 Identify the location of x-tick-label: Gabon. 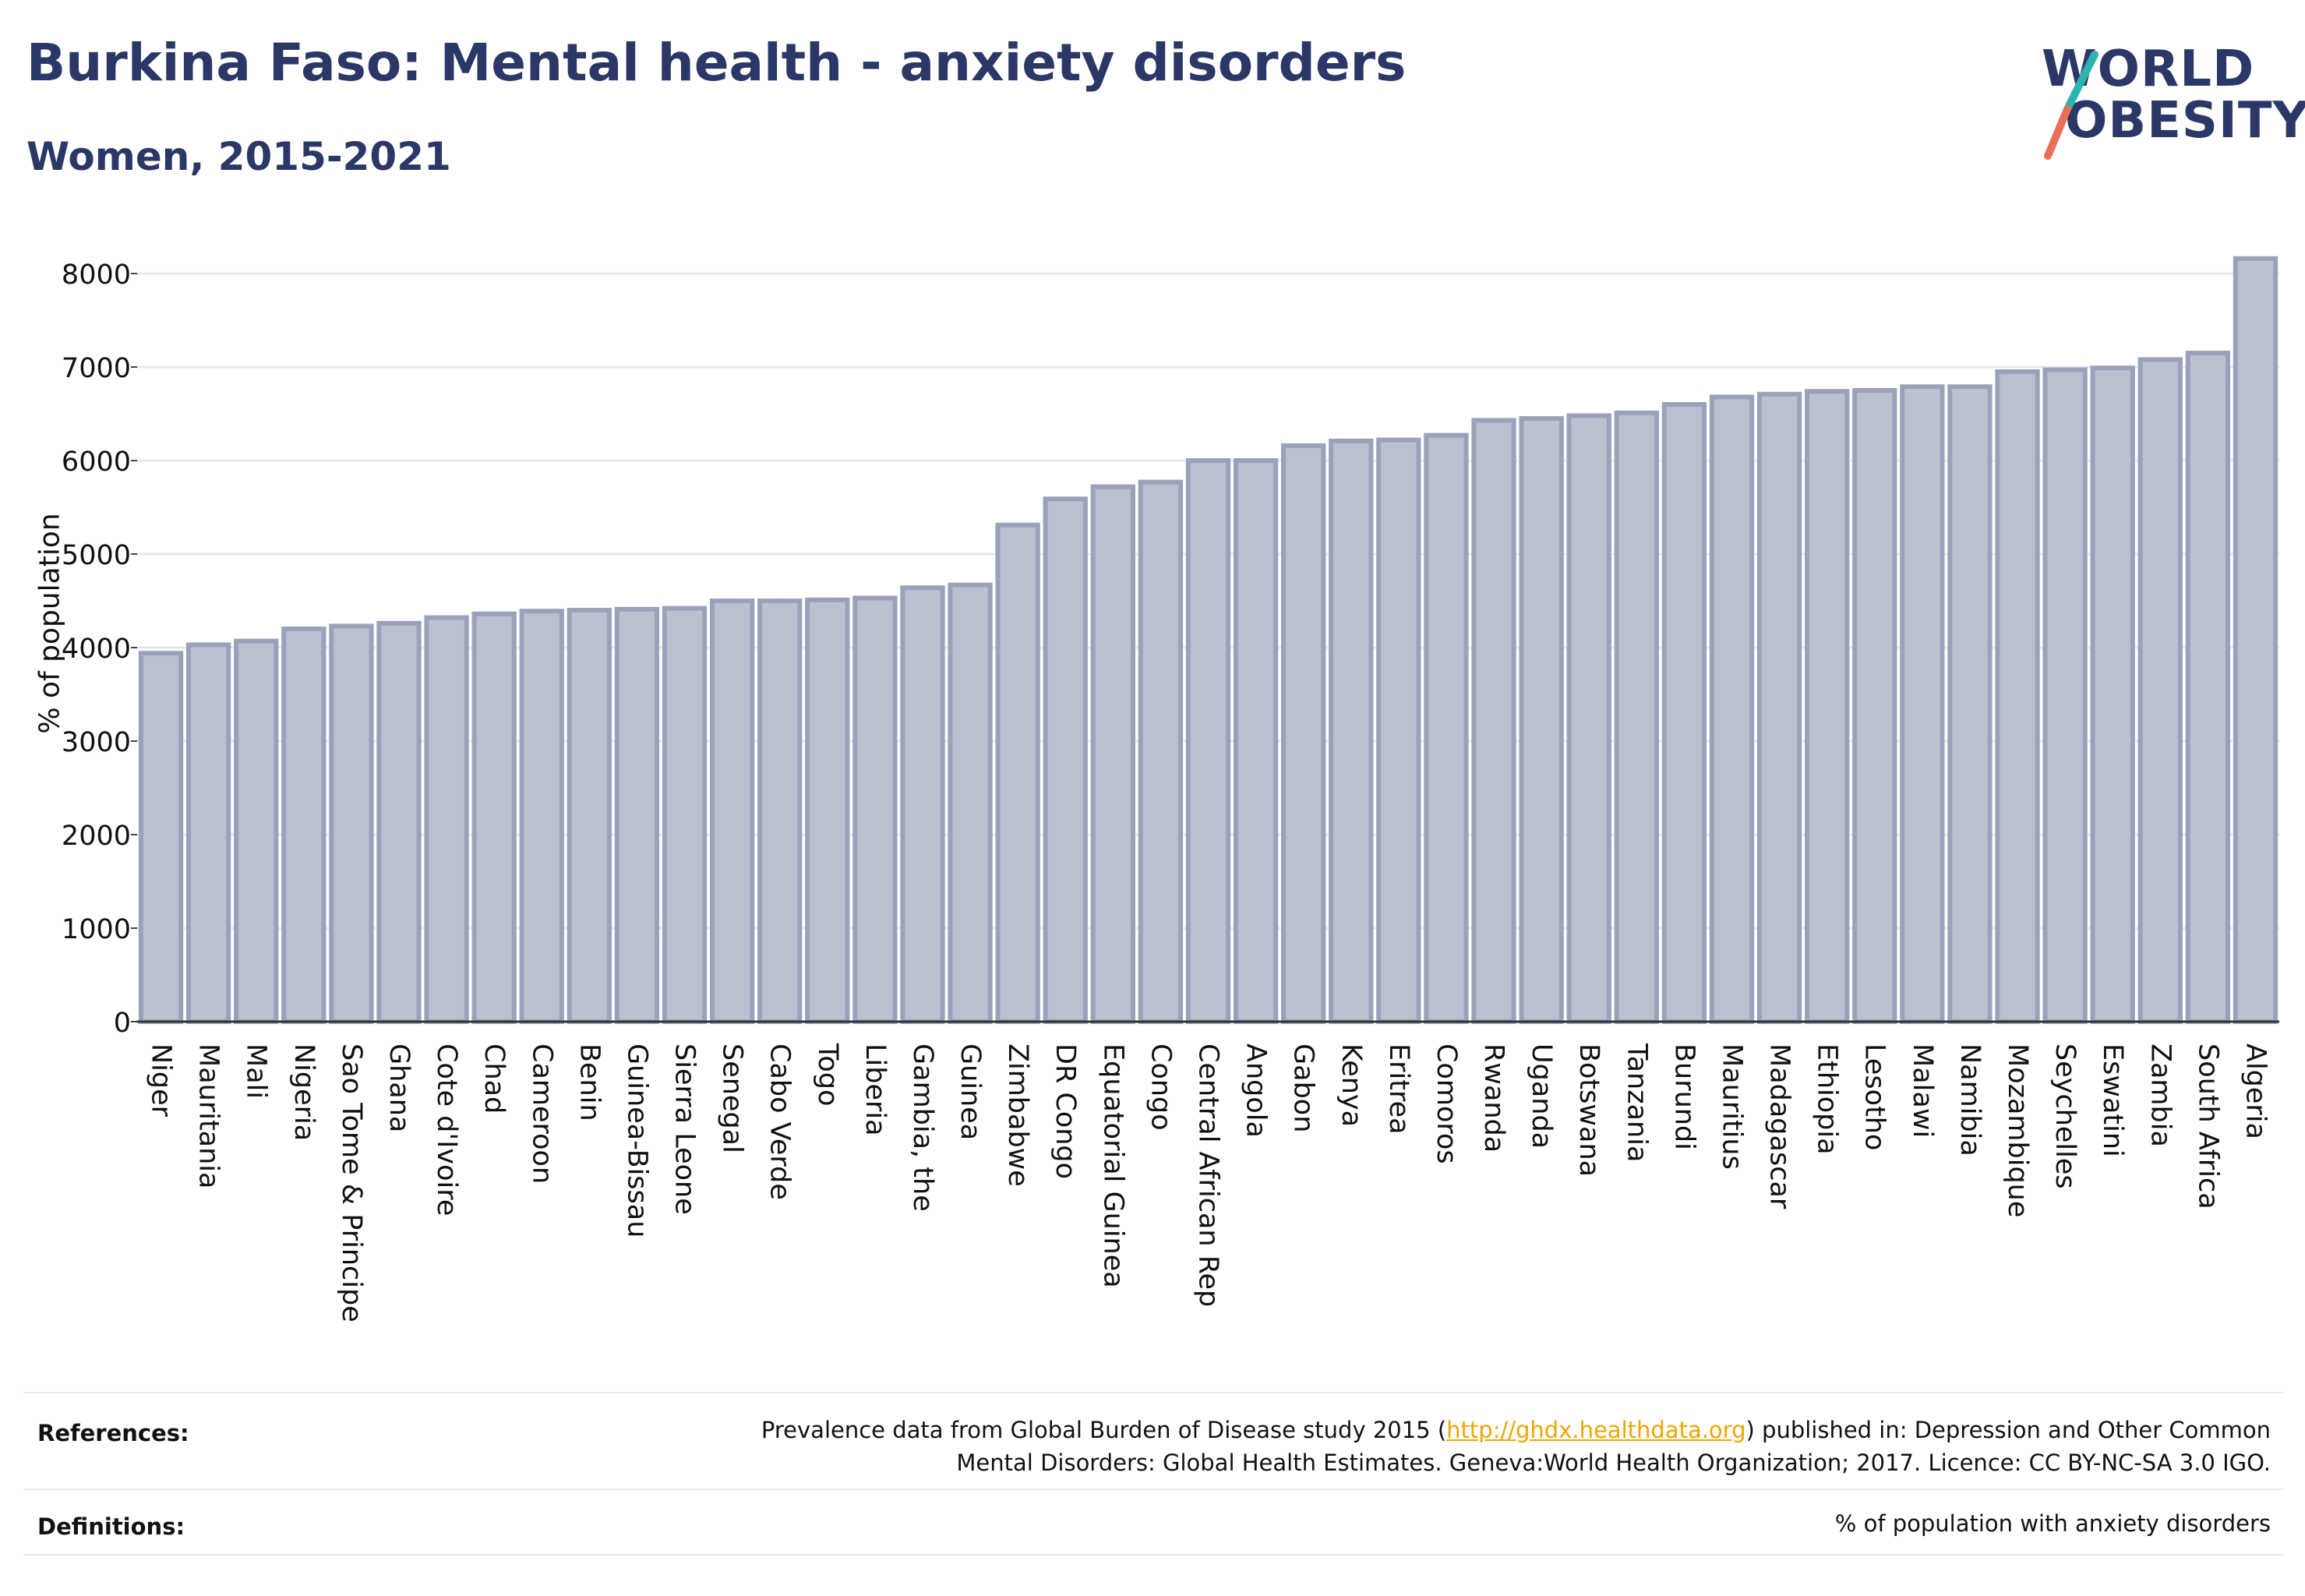
(1303, 1087).